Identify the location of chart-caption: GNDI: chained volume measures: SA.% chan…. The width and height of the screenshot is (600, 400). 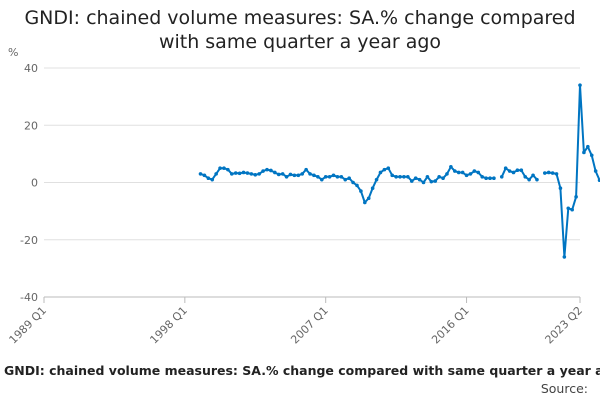
(302, 370).